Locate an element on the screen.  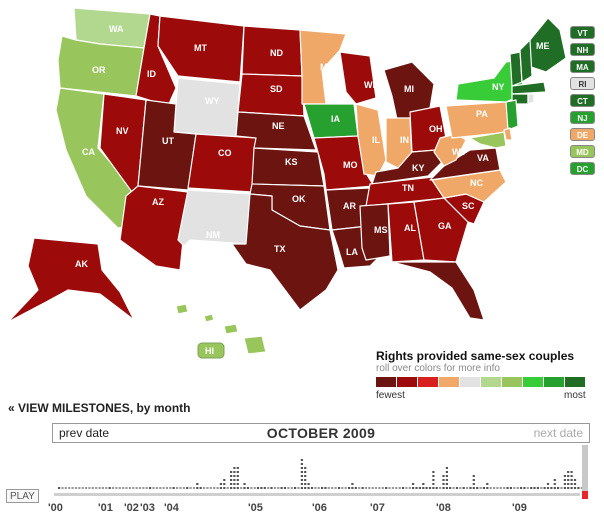
state-nh is located at coordinates (526, 61).